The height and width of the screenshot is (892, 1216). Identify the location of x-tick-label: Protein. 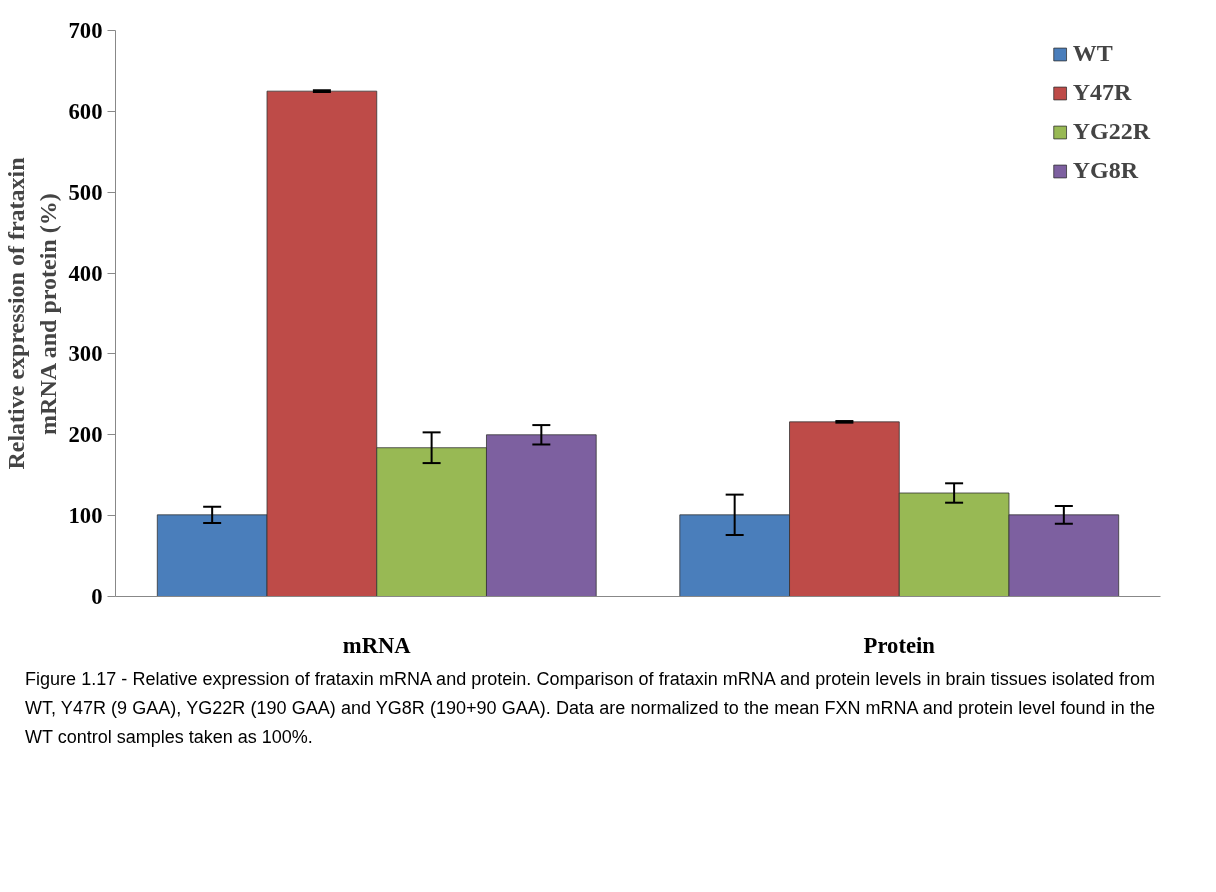
(899, 645).